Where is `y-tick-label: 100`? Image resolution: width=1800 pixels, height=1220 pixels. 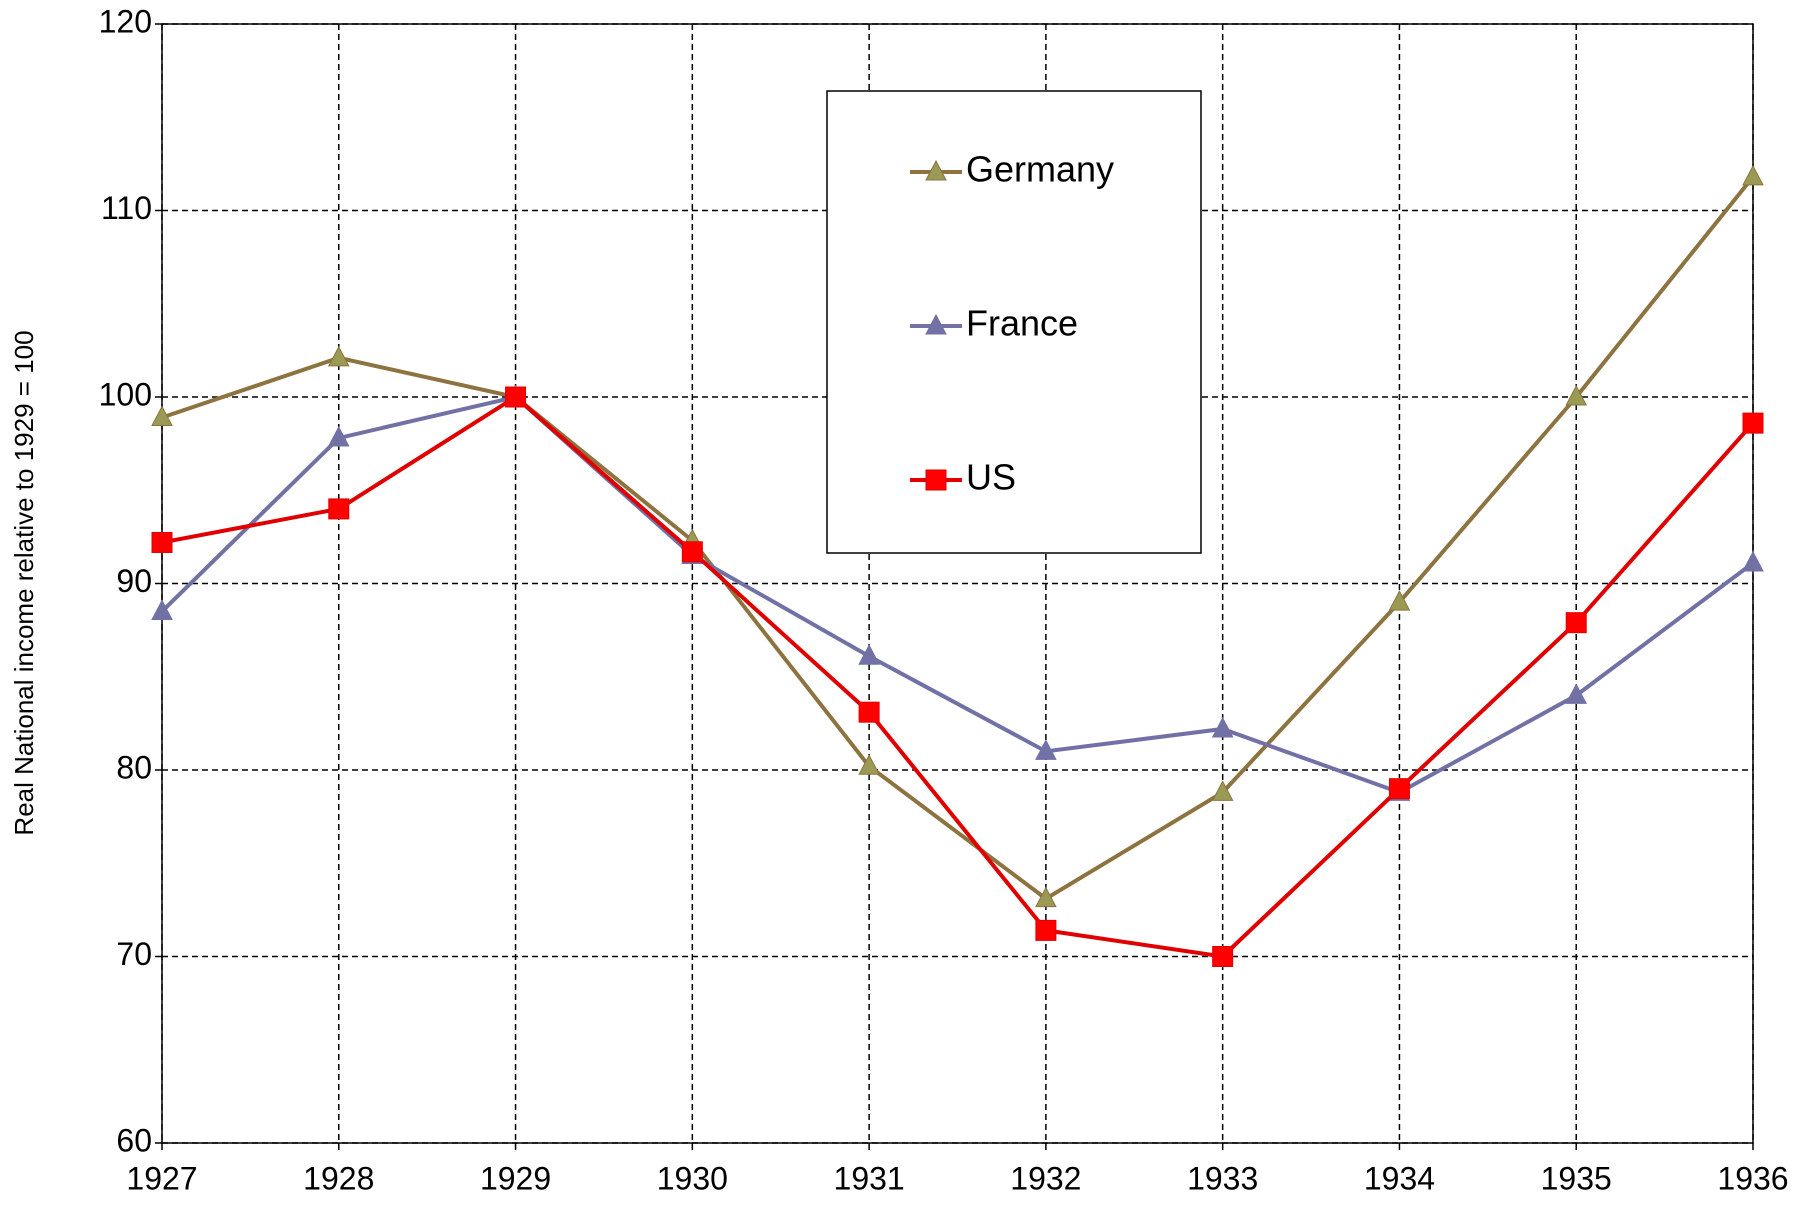
y-tick-label: 100 is located at coordinates (125, 394).